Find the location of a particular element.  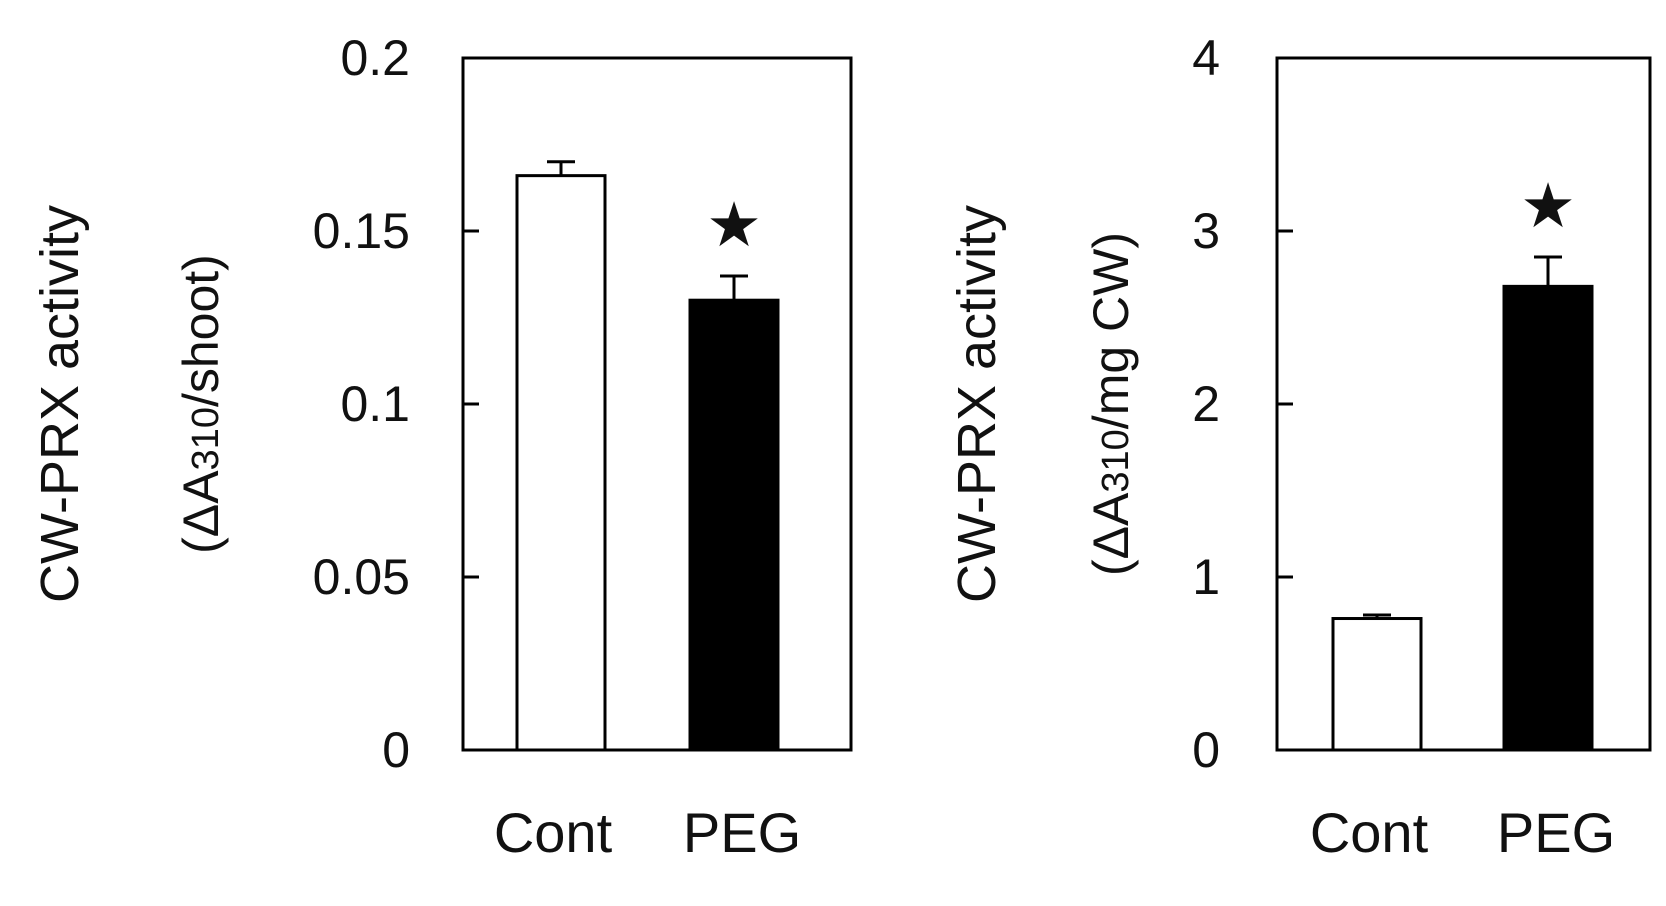

y-tick-label: 4 is located at coordinates (1206, 58).